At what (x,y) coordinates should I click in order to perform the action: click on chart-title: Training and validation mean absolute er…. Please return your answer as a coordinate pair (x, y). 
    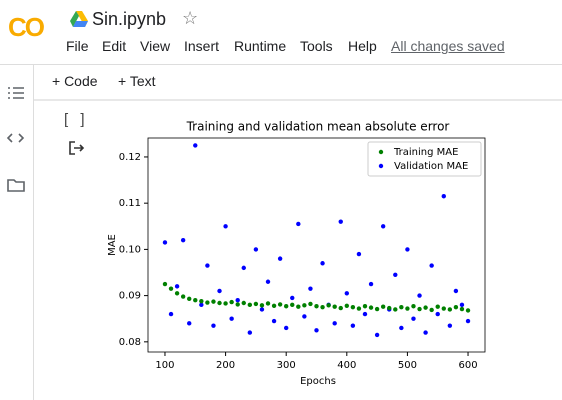
    Looking at the image, I should click on (318, 127).